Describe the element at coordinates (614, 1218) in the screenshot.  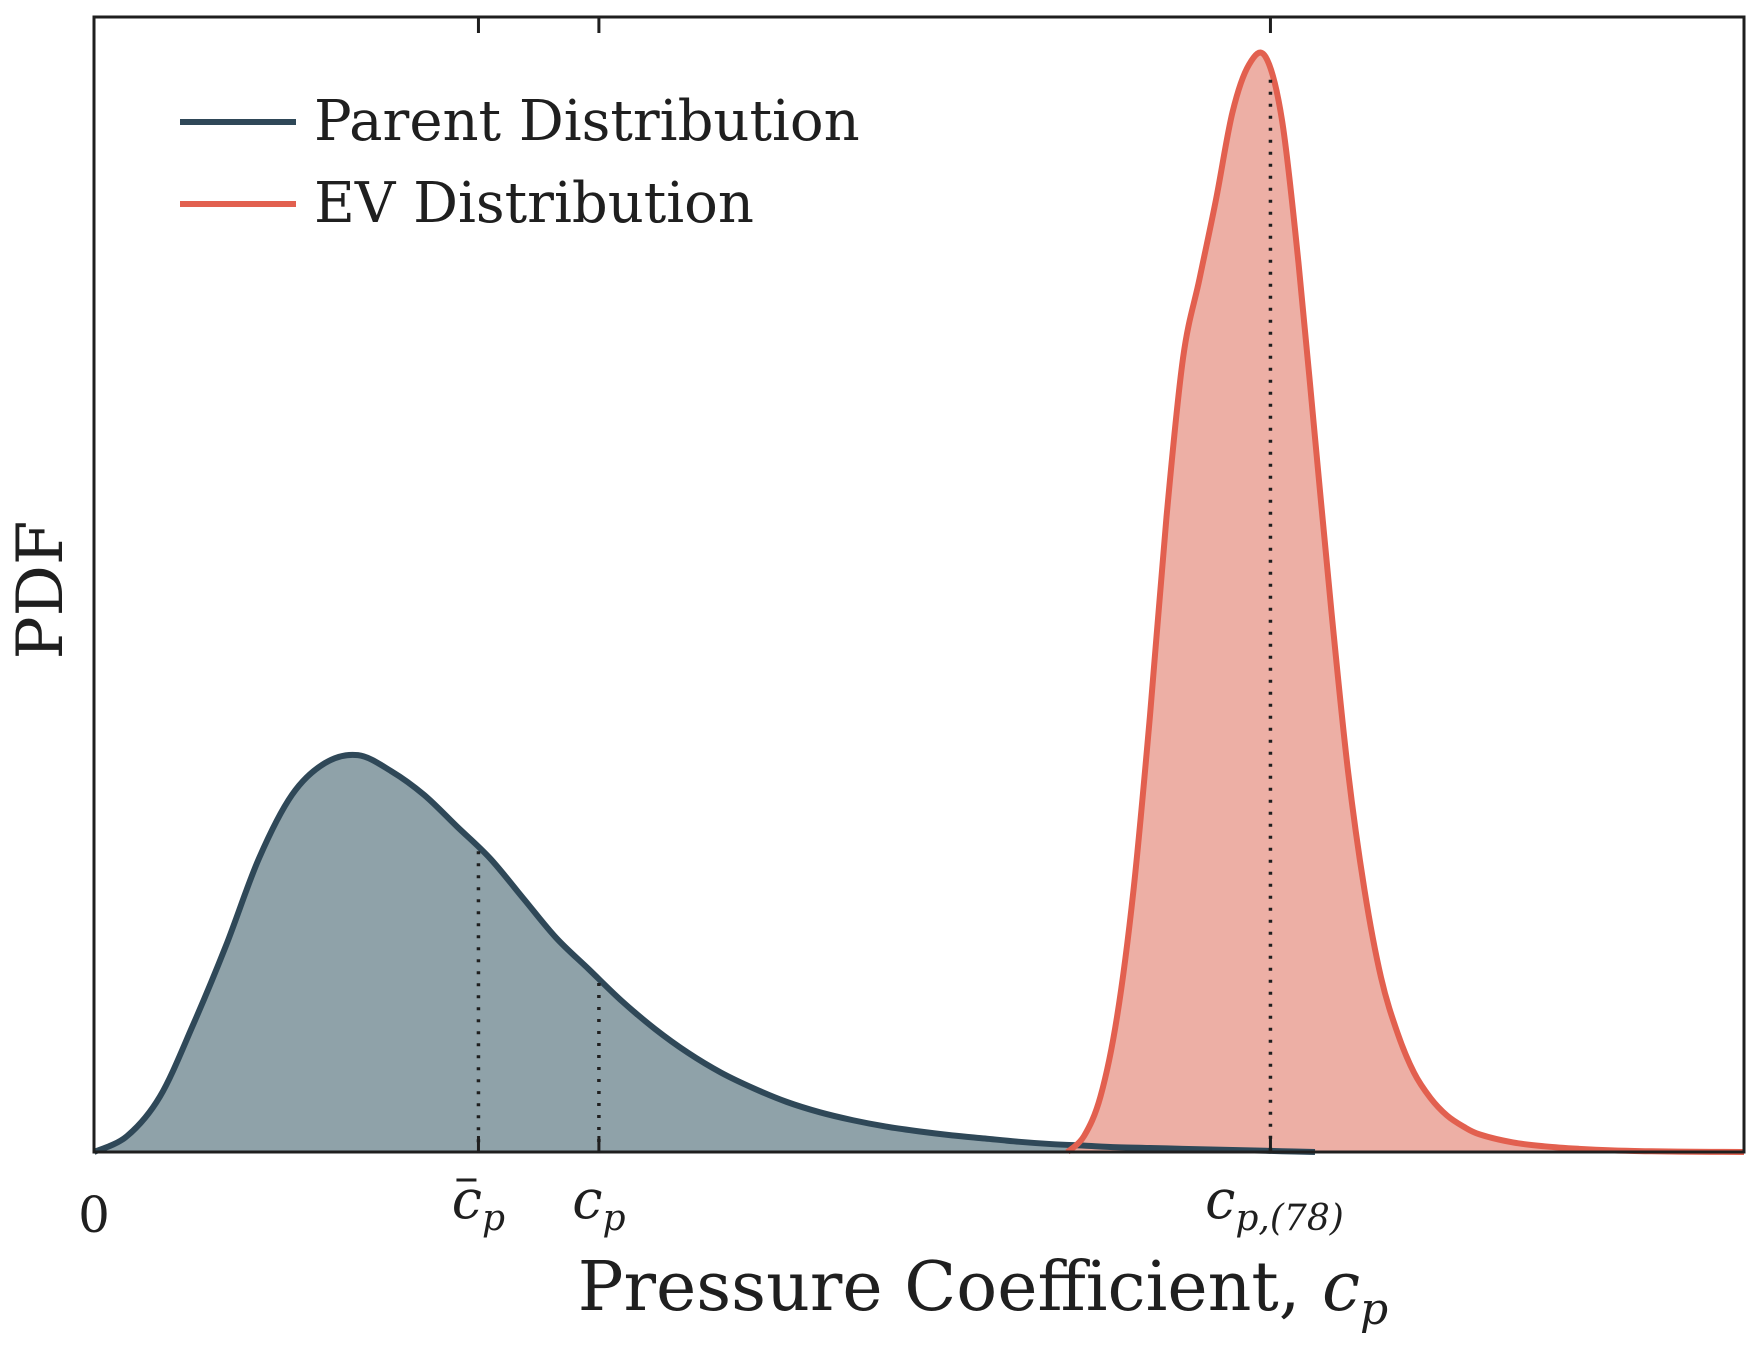
I see `tick-label-sub-percentile: p` at that location.